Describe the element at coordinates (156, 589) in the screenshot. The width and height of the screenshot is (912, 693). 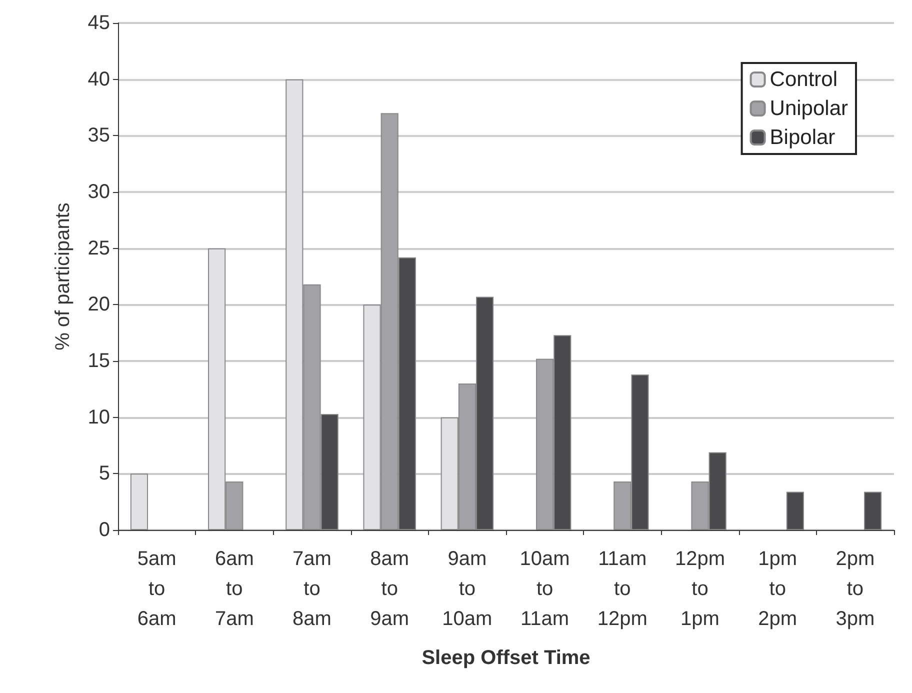
I see `x-tick-label: 5am to 6am` at that location.